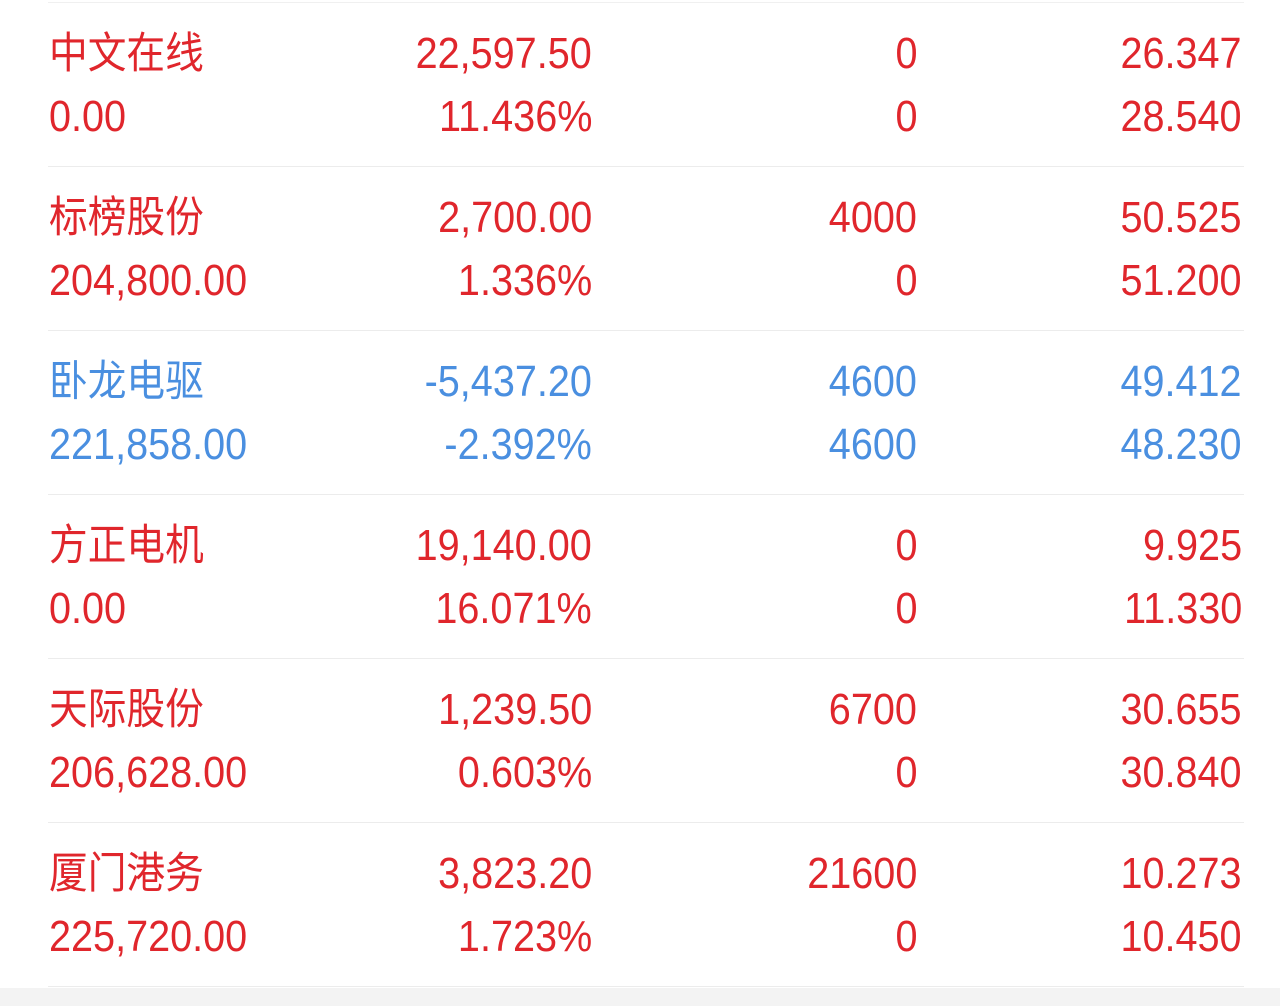 This screenshot has width=1280, height=1006. What do you see at coordinates (1181, 381) in the screenshot?
I see `cost-price: 49.412` at bounding box center [1181, 381].